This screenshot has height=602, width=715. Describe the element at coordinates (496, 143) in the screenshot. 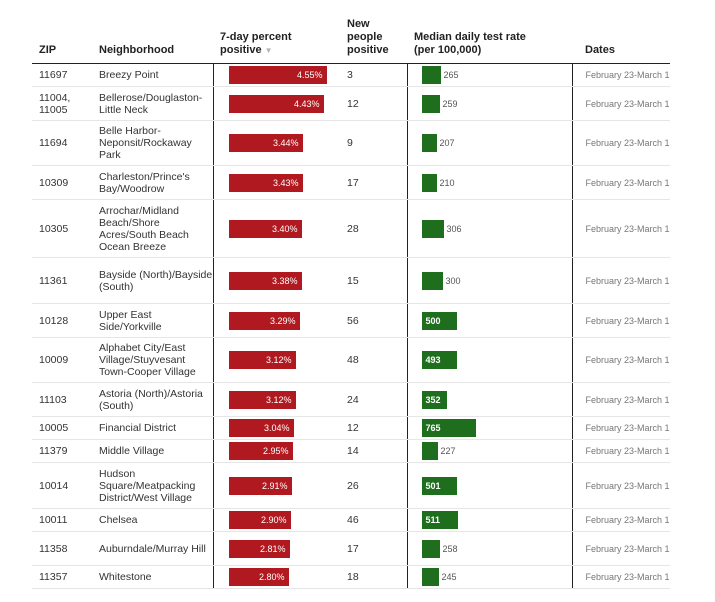

I see `test-rate-wrap: 207` at that location.